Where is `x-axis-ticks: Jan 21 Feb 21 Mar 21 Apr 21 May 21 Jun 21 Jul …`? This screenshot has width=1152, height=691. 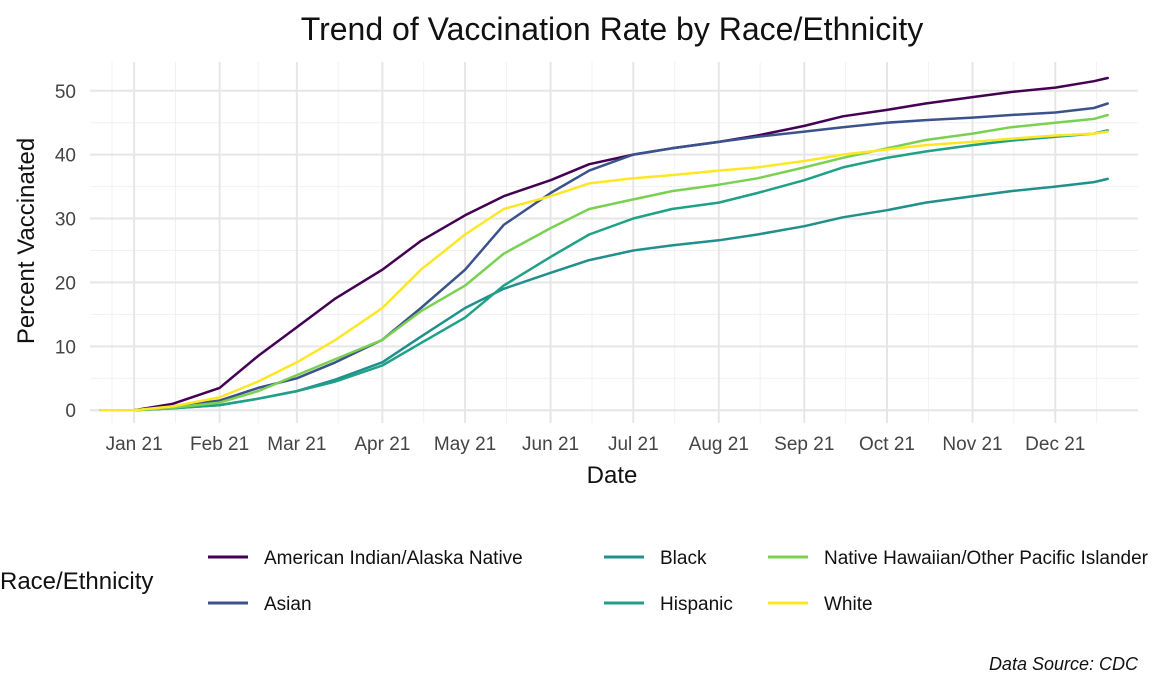 x-axis-ticks: Jan 21 Feb 21 Mar 21 Apr 21 May 21 Jun 21 Jul … is located at coordinates (596, 444).